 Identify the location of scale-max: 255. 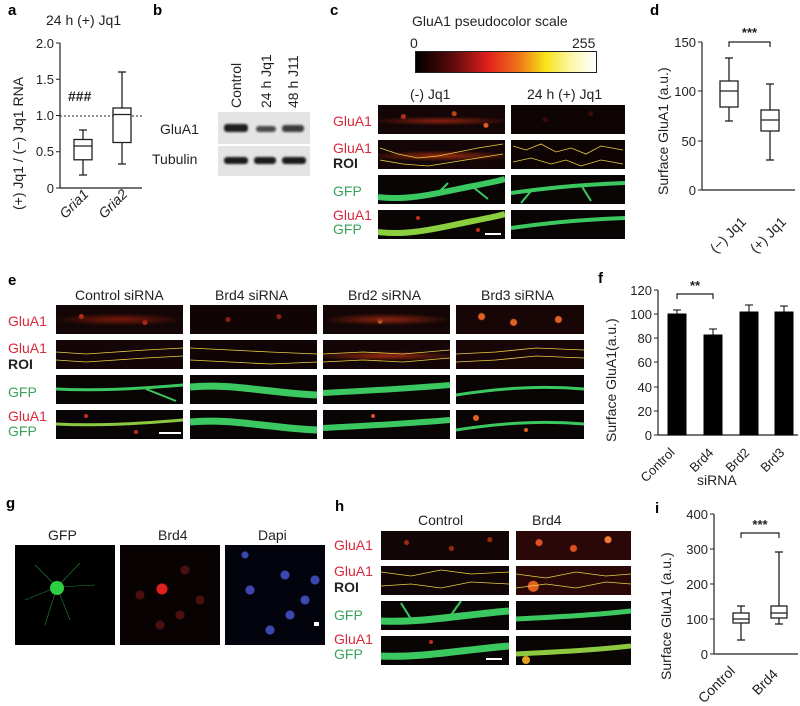
(584, 43).